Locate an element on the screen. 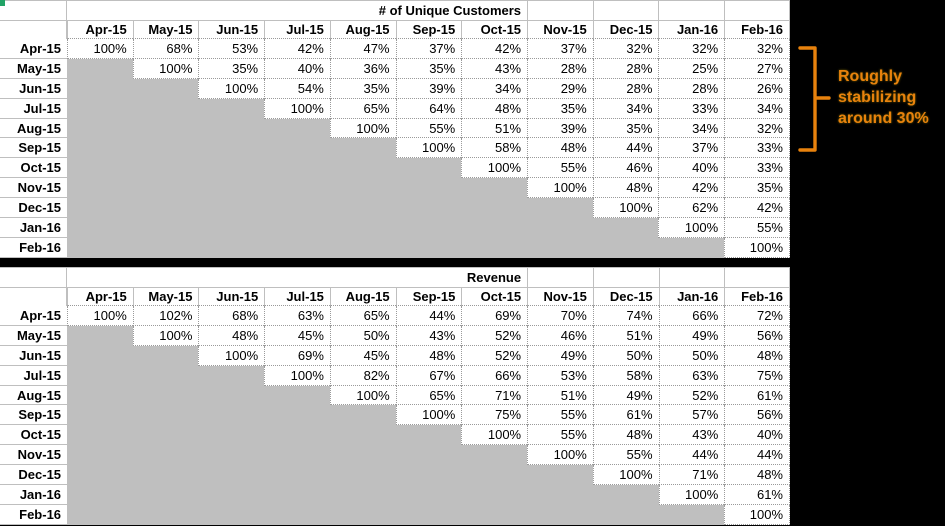 The height and width of the screenshot is (526, 945). value-cell: 57% is located at coordinates (691, 415).